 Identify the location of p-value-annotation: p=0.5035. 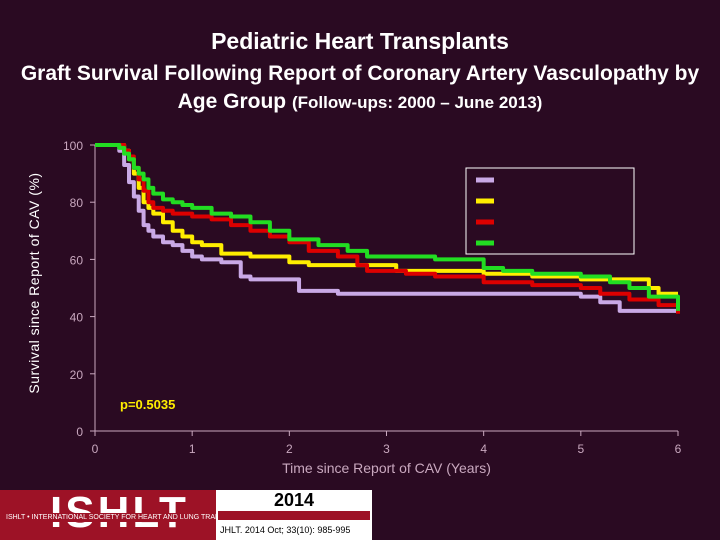
(147, 404).